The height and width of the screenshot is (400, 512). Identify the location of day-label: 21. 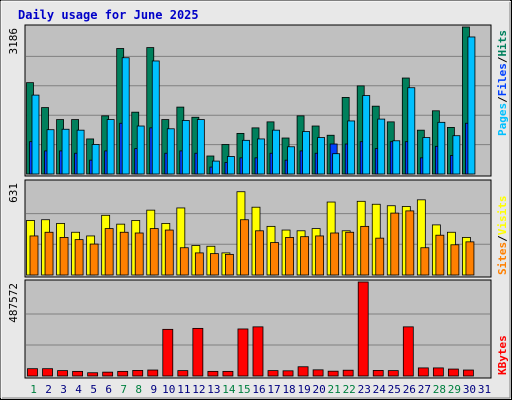
(334, 389).